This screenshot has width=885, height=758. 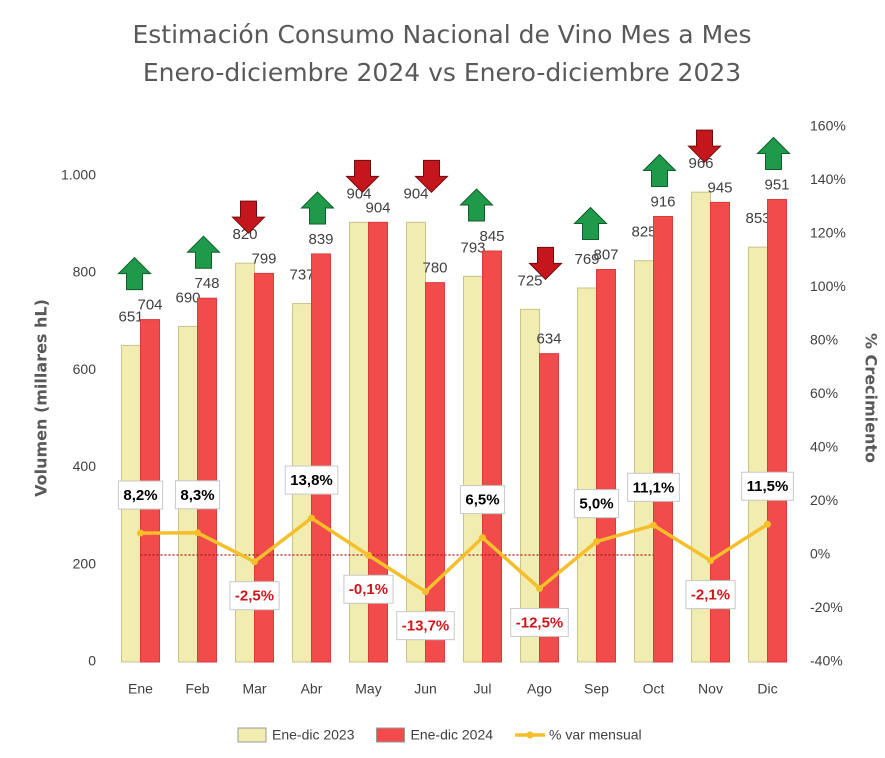 I want to click on y2-tick-label: 120%, so click(x=828, y=233).